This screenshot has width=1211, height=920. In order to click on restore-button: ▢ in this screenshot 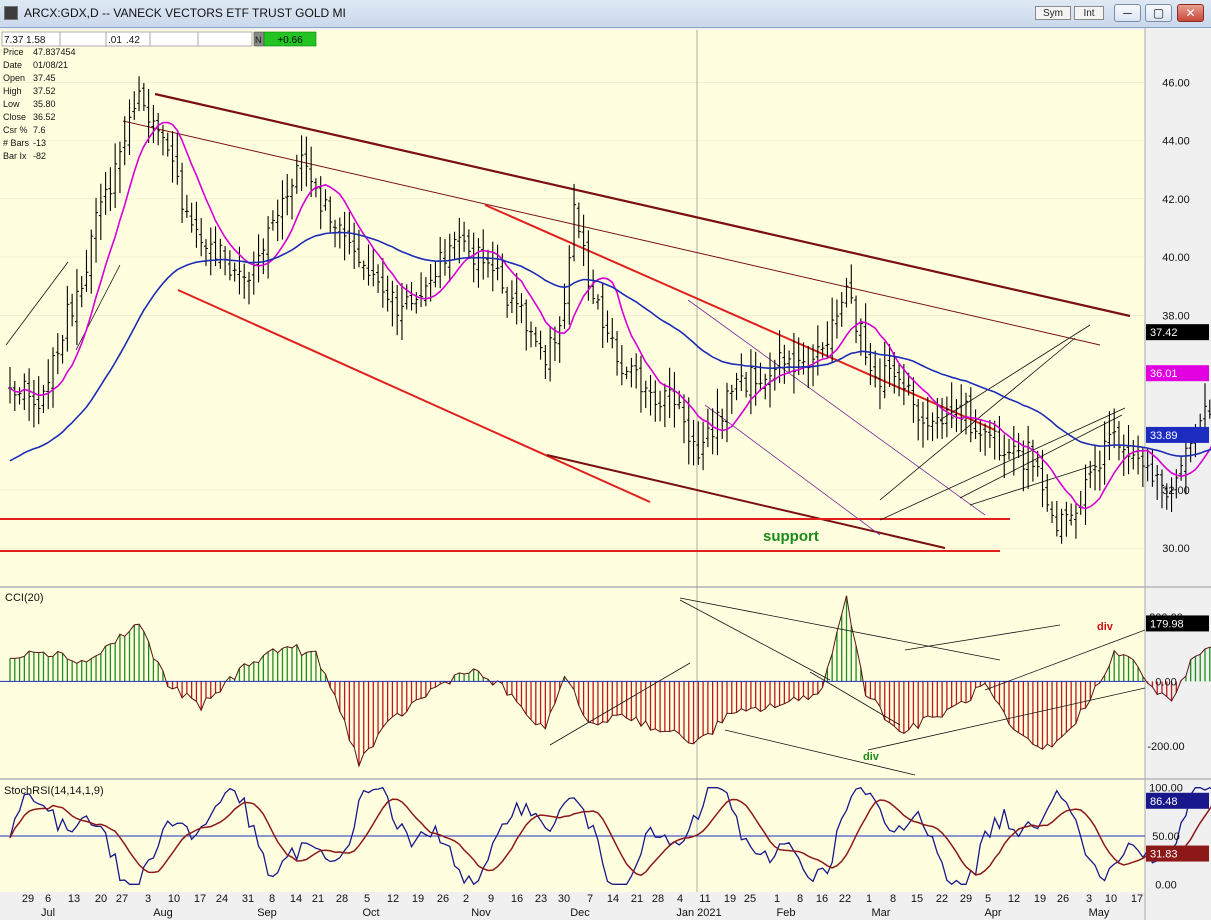, I will do `click(1158, 13)`.